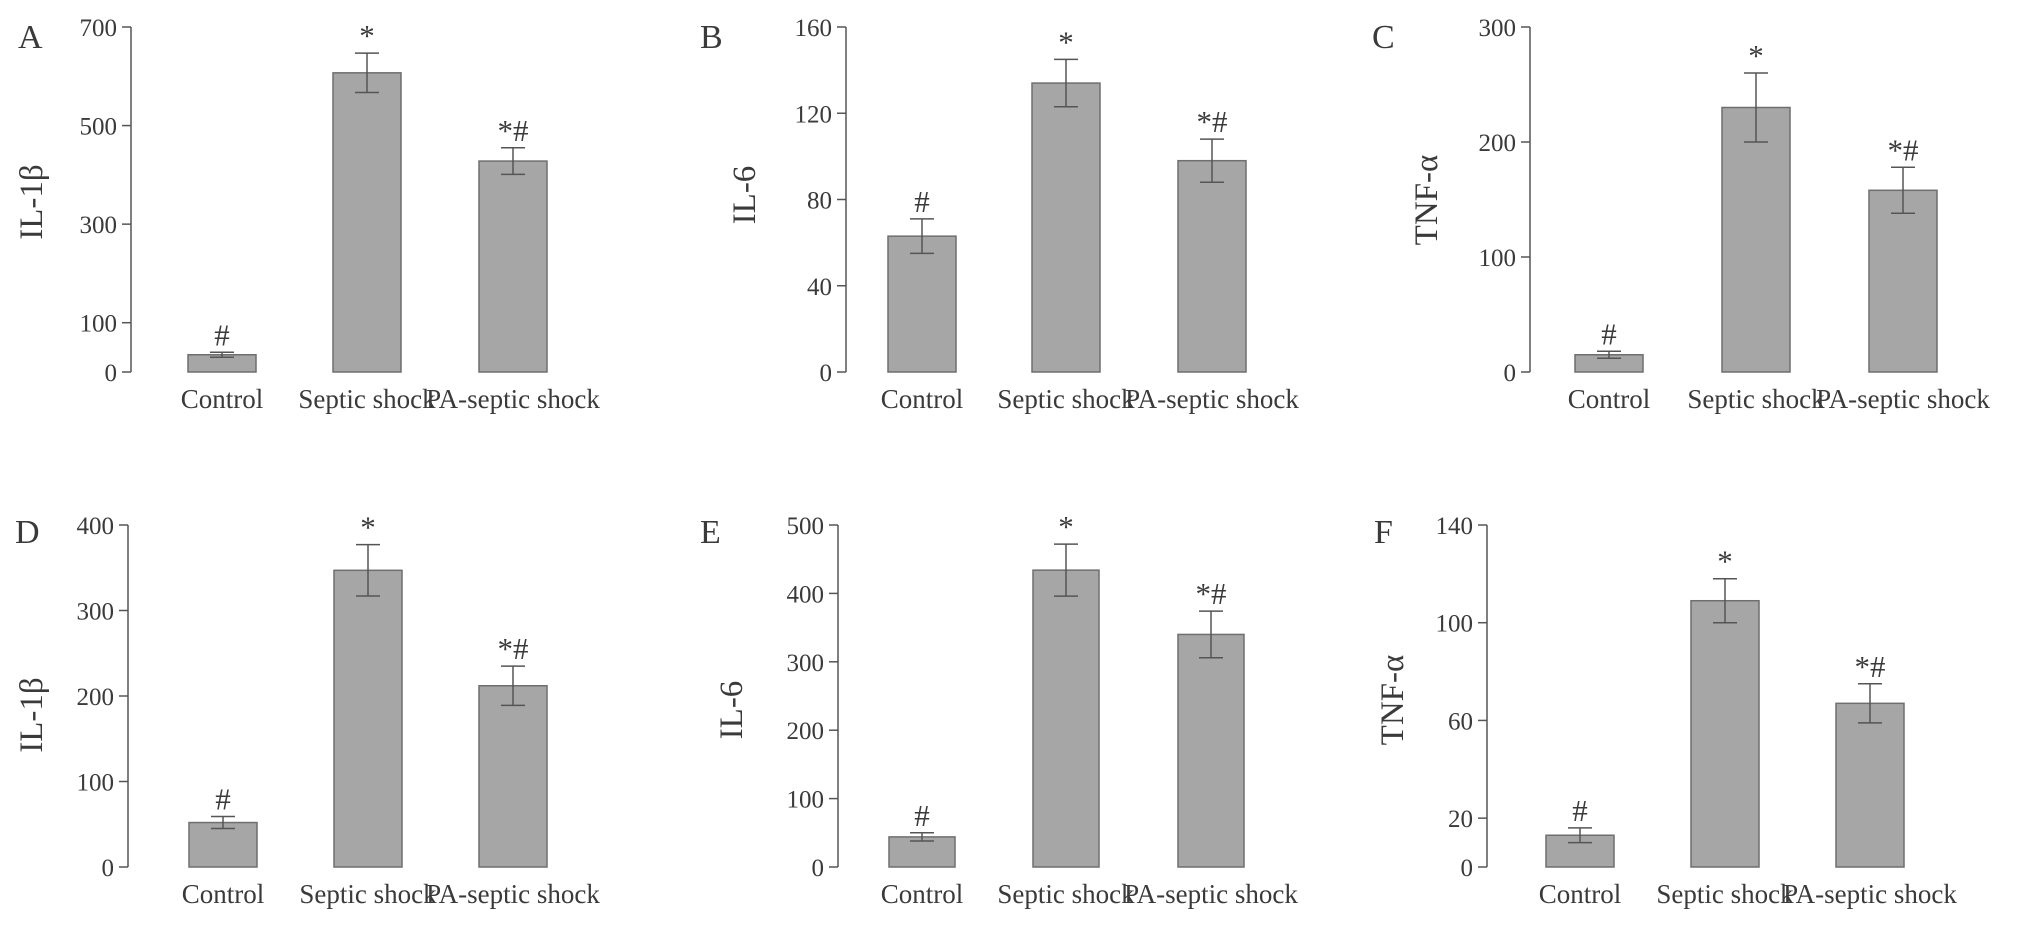  I want to click on panel-label: B, so click(711, 37).